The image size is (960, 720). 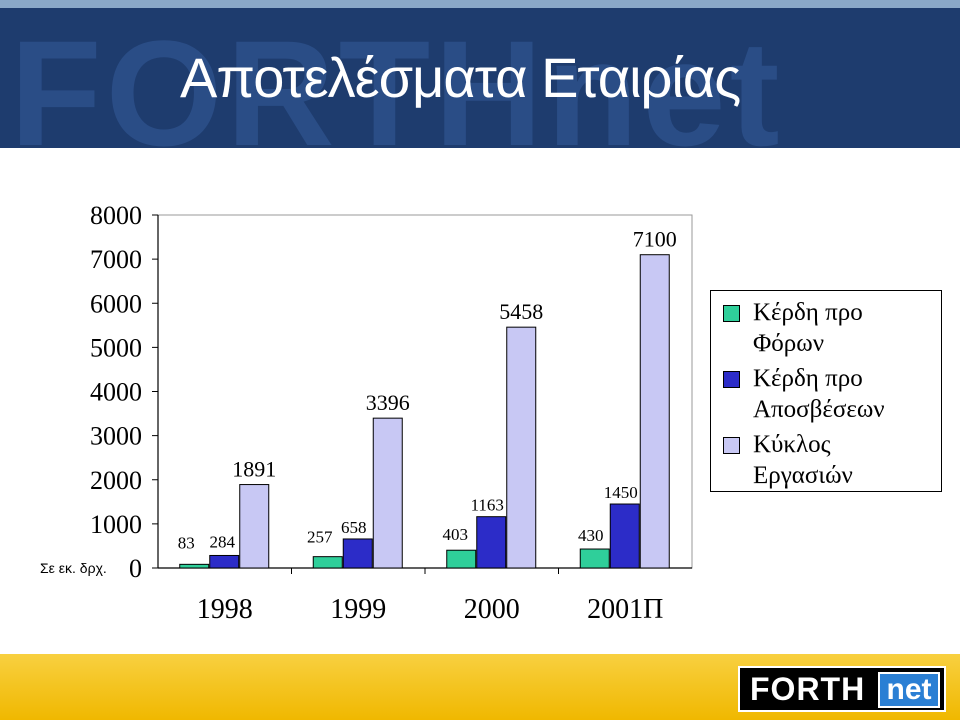 I want to click on data-label-turnover-2000: 5458, so click(x=521, y=311).